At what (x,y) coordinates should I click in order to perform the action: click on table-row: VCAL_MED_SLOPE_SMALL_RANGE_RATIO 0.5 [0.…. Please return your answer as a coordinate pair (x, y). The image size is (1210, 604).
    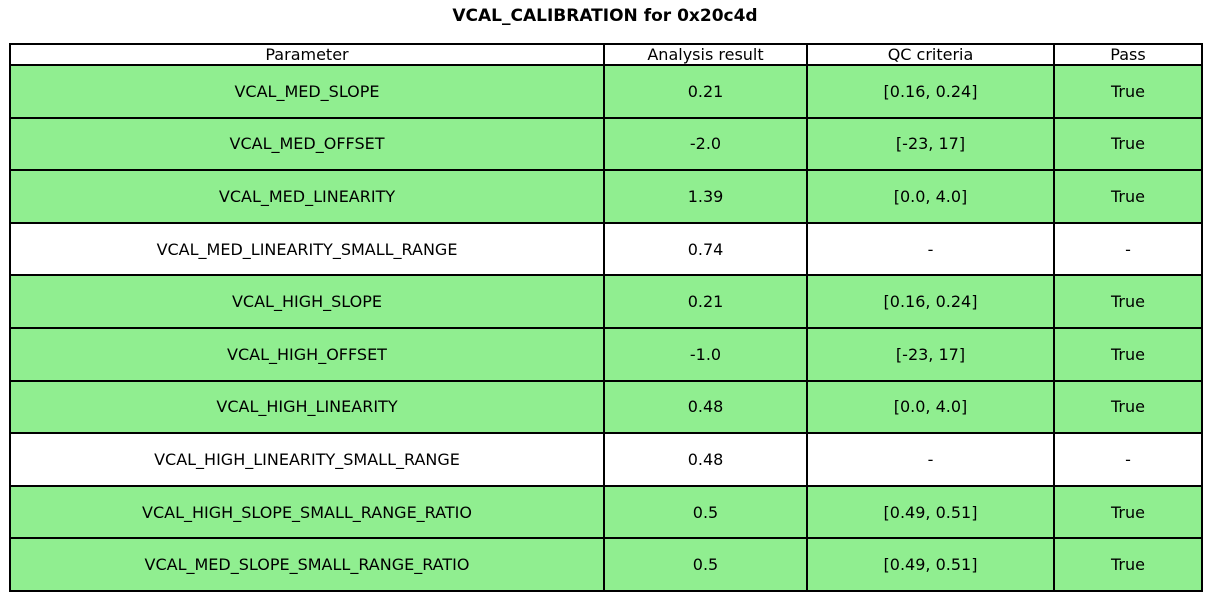
    Looking at the image, I should click on (606, 564).